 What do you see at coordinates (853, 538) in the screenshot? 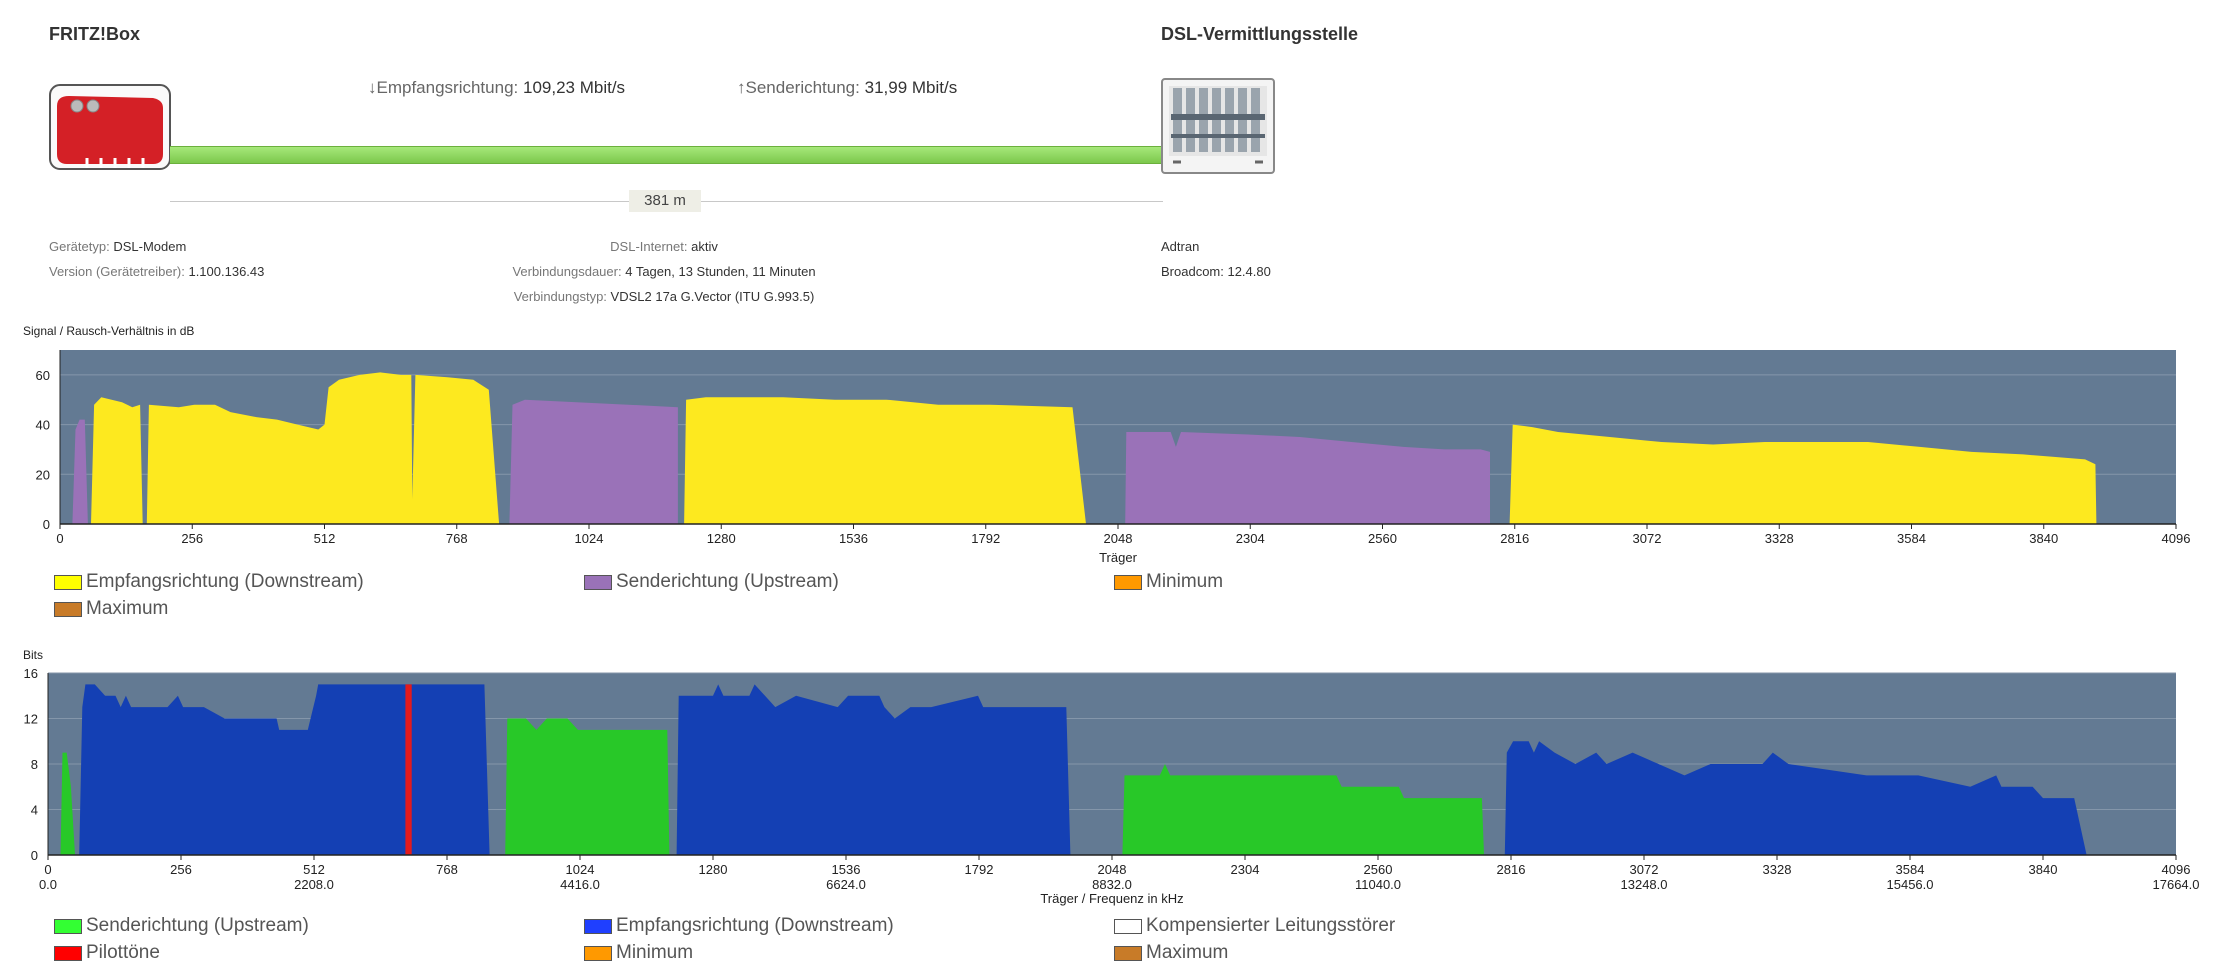
I see `x-tick-label: 1536` at bounding box center [853, 538].